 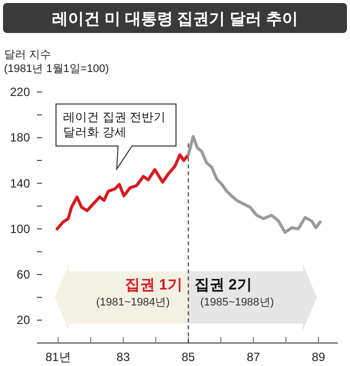 What do you see at coordinates (175, 19) in the screenshot?
I see `title: 레이건 미 대통령 집권기 달러 추이` at bounding box center [175, 19].